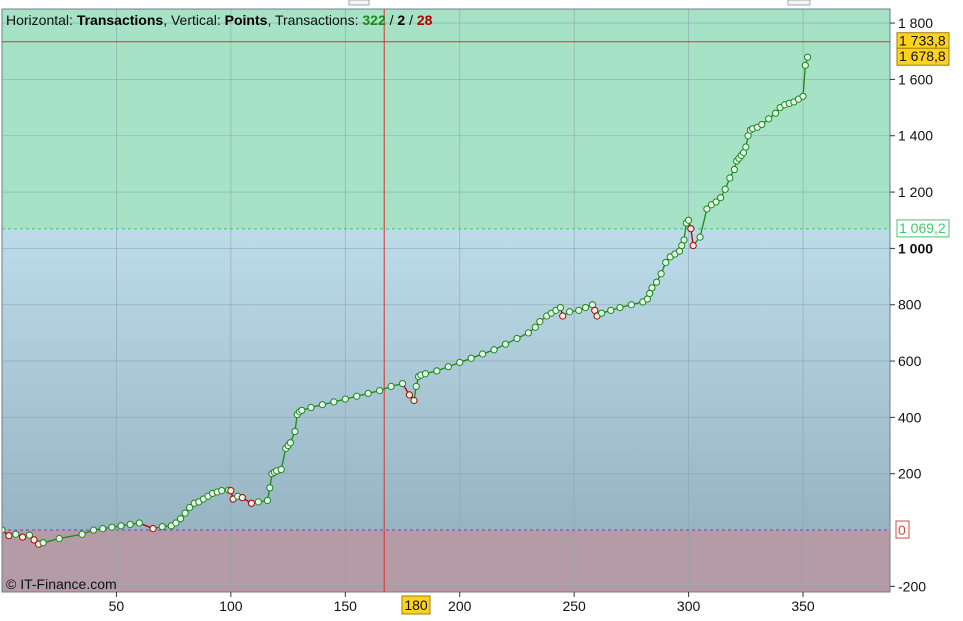 This screenshot has width=963, height=621. I want to click on header-count-mid: 2, so click(401, 20).